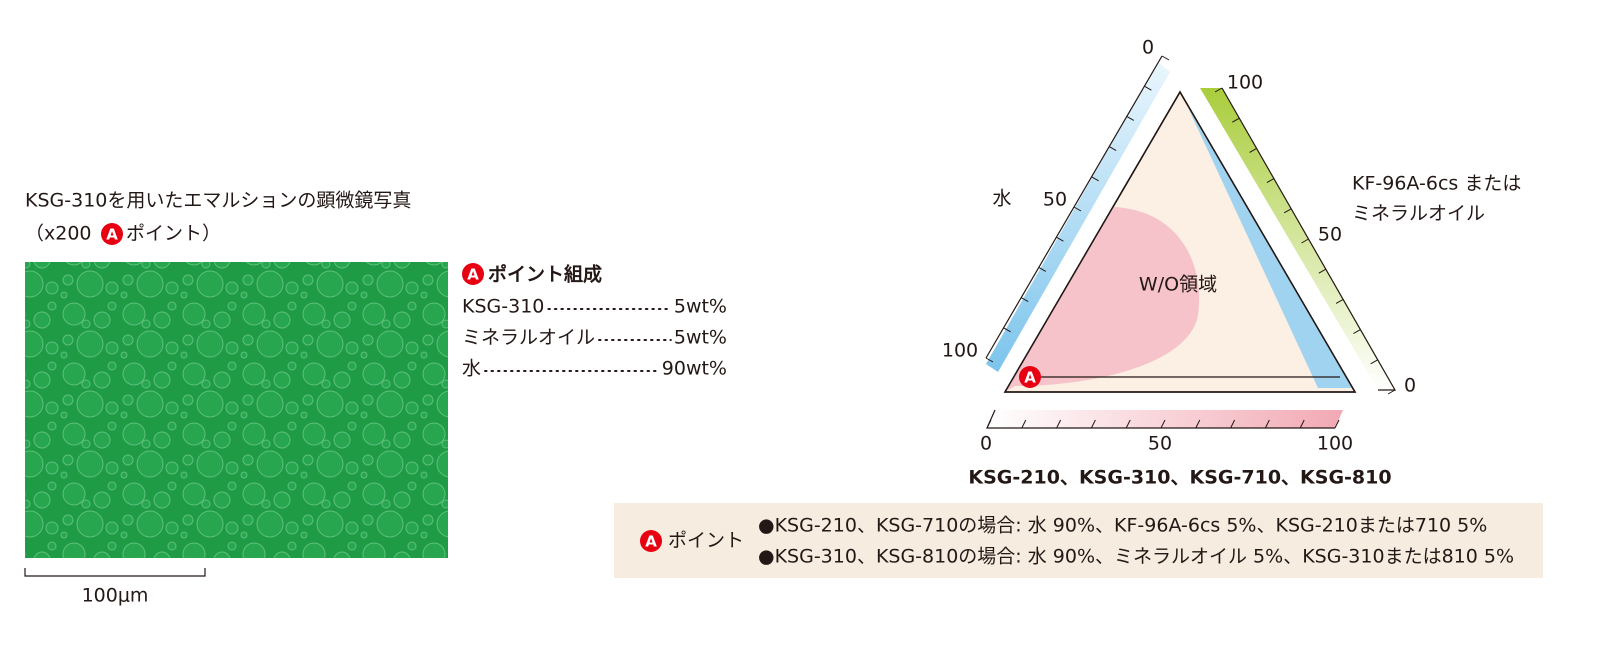 The width and height of the screenshot is (1600, 650). I want to click on left-axis-label: 50, so click(1055, 200).